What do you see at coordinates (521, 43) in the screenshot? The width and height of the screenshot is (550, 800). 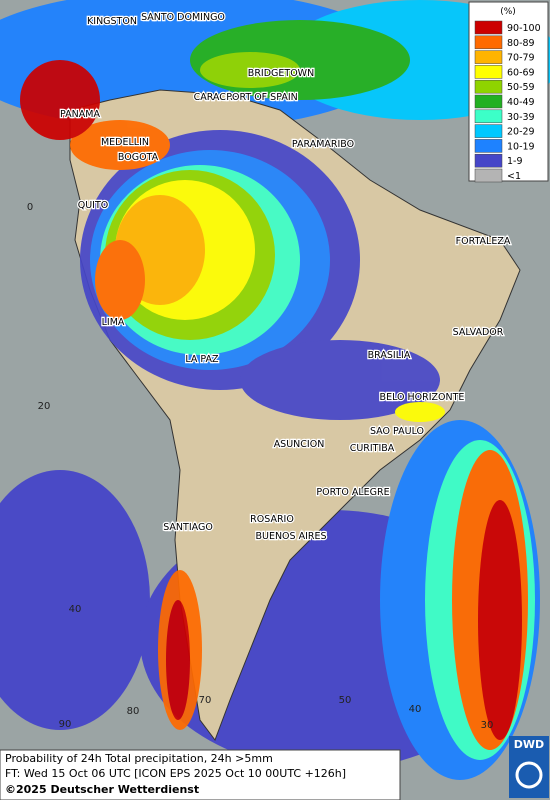 I see `legend-label: 80-89` at bounding box center [521, 43].